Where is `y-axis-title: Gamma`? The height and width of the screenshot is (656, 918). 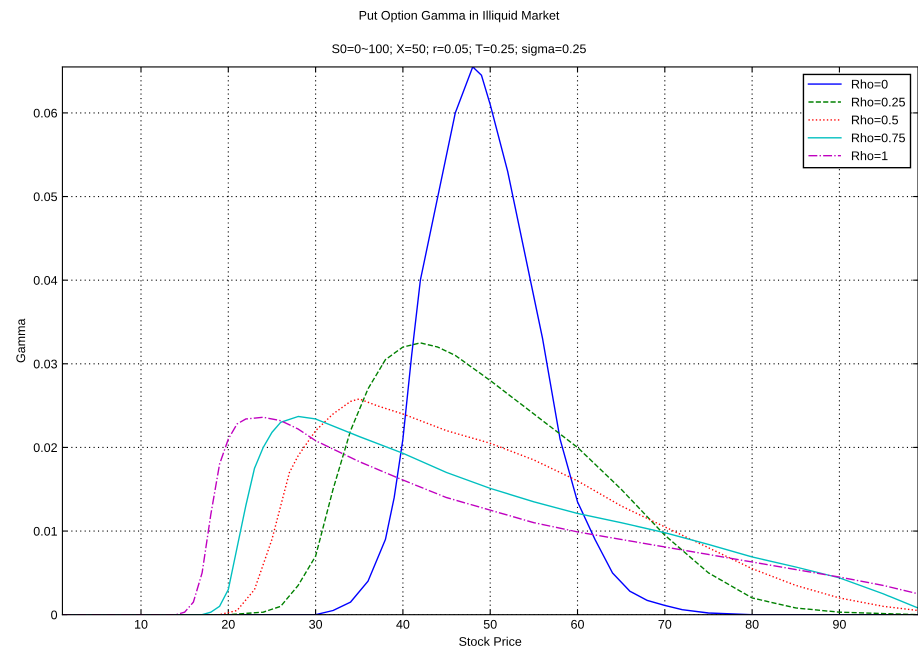 y-axis-title: Gamma is located at coordinates (21, 340).